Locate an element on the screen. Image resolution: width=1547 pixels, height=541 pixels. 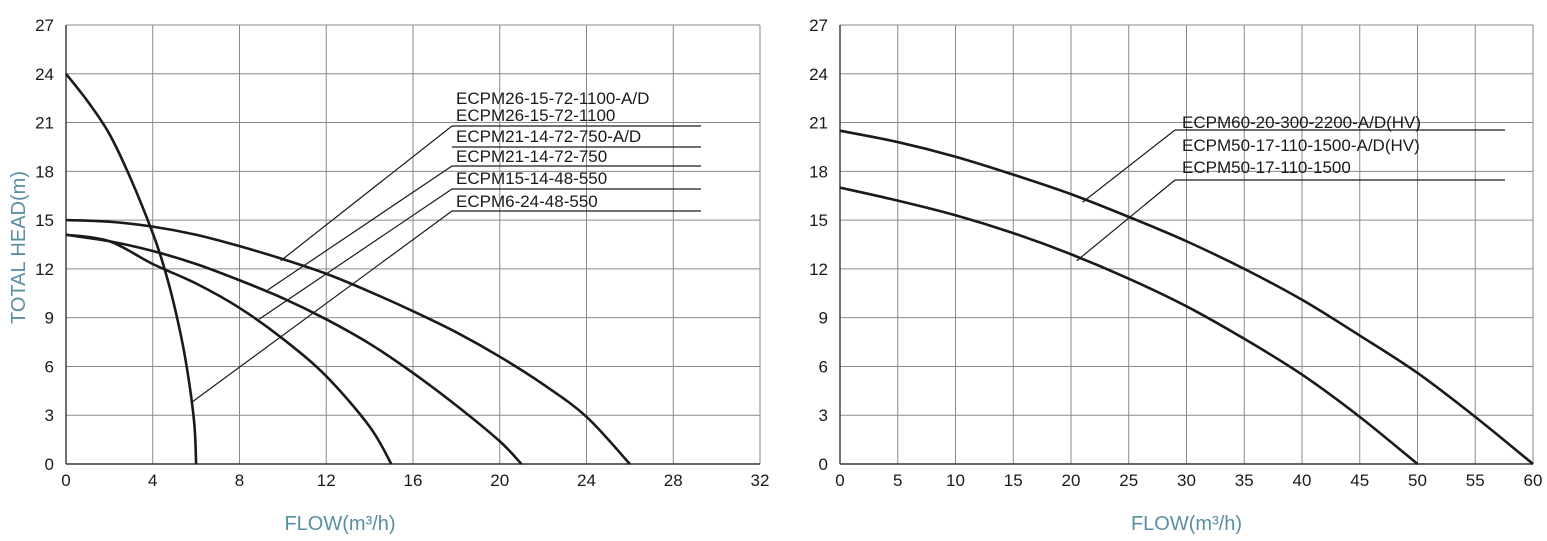
x-tick-label: 35 is located at coordinates (1244, 480).